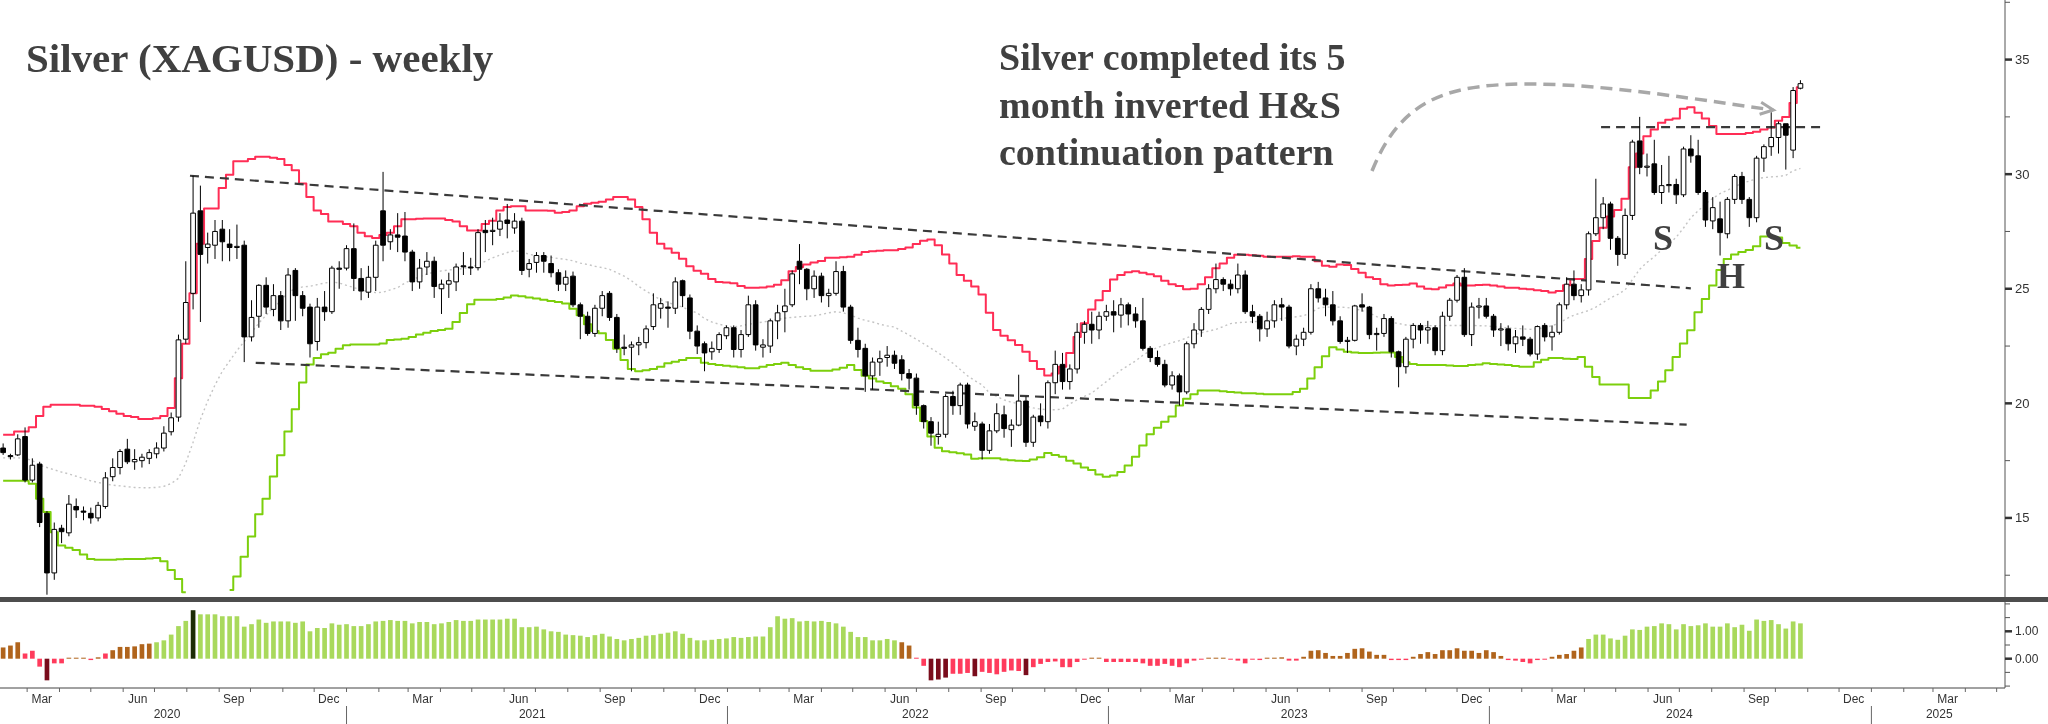  I want to click on text: Silver (XAGUSD) - weekly, so click(260, 58).